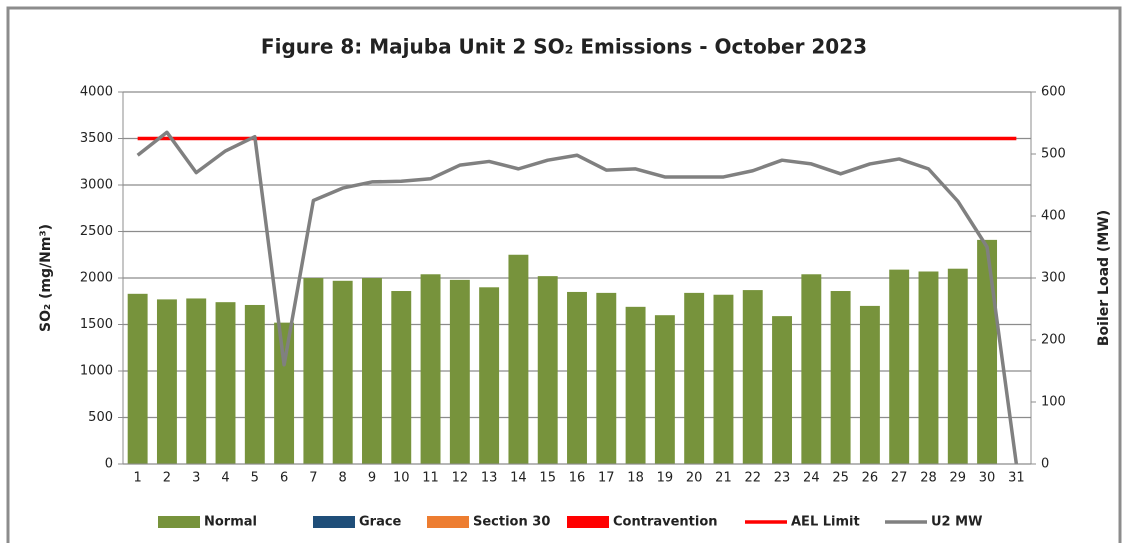 Image resolution: width=1128 pixels, height=543 pixels. Describe the element at coordinates (1053, 402) in the screenshot. I see `y2-tick-label: 100` at that location.